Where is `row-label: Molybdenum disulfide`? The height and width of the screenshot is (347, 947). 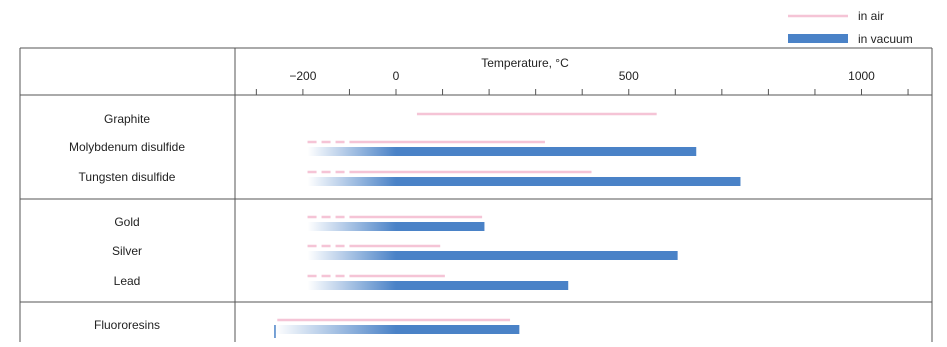
row-label: Molybdenum disulfide is located at coordinates (127, 147).